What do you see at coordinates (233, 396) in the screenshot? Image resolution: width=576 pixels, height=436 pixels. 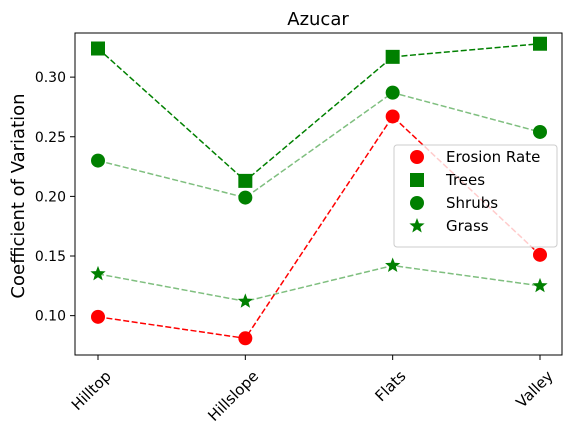 I see `x-tick-label: Hillslope` at bounding box center [233, 396].